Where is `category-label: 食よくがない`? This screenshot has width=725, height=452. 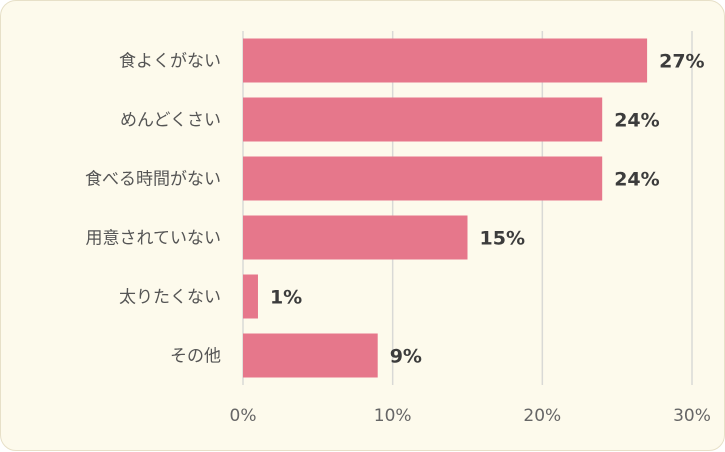
category-label: 食よくがない is located at coordinates (170, 62).